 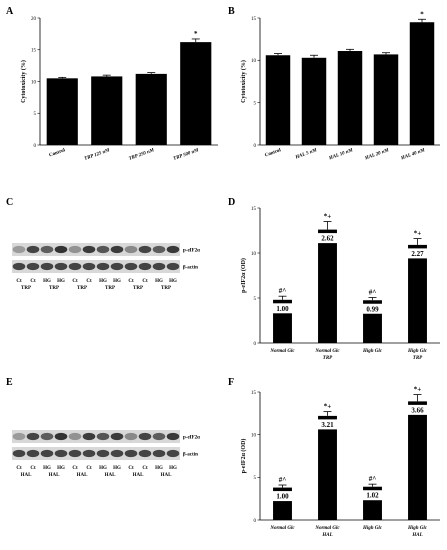 I want to click on x-tick-label: TRP 125 nM, so click(x=97, y=155).